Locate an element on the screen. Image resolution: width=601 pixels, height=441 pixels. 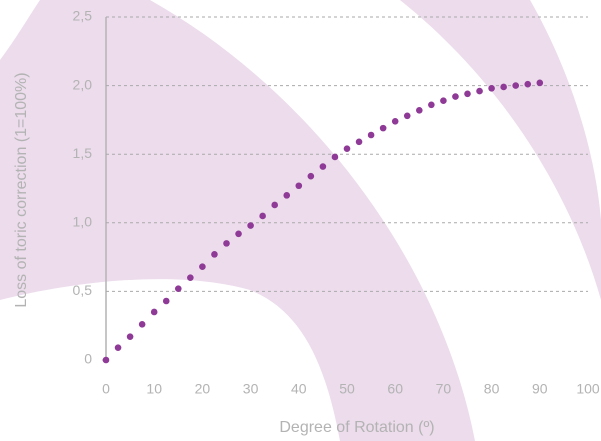
y-tick-label: 1,0 is located at coordinates (83, 222).